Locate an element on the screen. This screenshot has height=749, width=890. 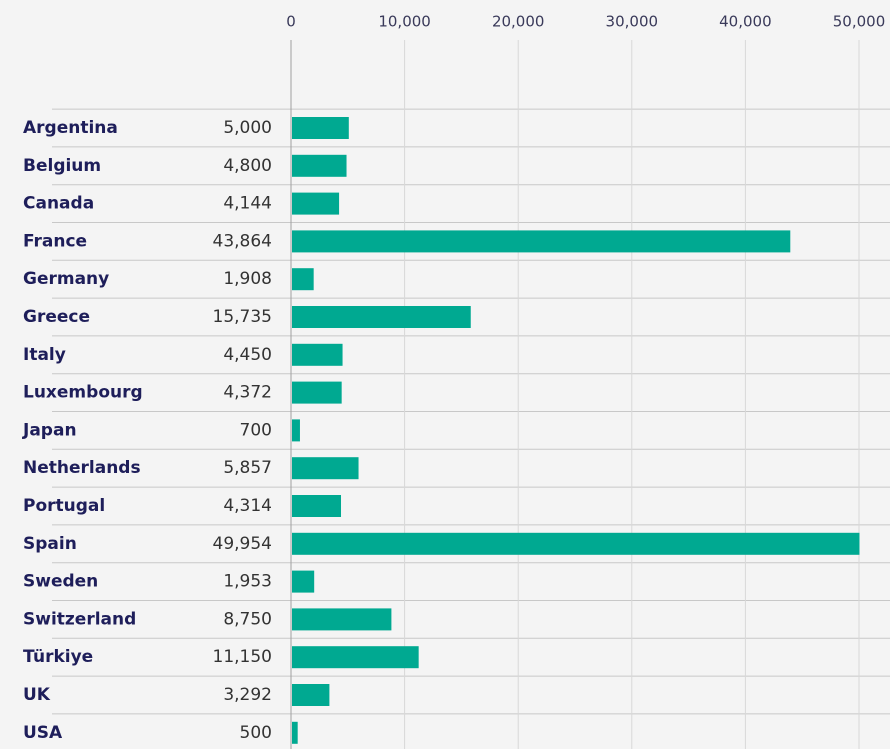
category-label: Türkiye is located at coordinates (58, 657).